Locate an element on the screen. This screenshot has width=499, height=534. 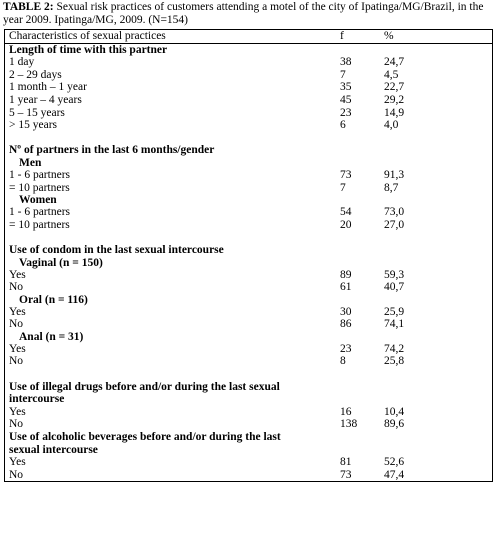
table-cell: 6 is located at coordinates (343, 125).